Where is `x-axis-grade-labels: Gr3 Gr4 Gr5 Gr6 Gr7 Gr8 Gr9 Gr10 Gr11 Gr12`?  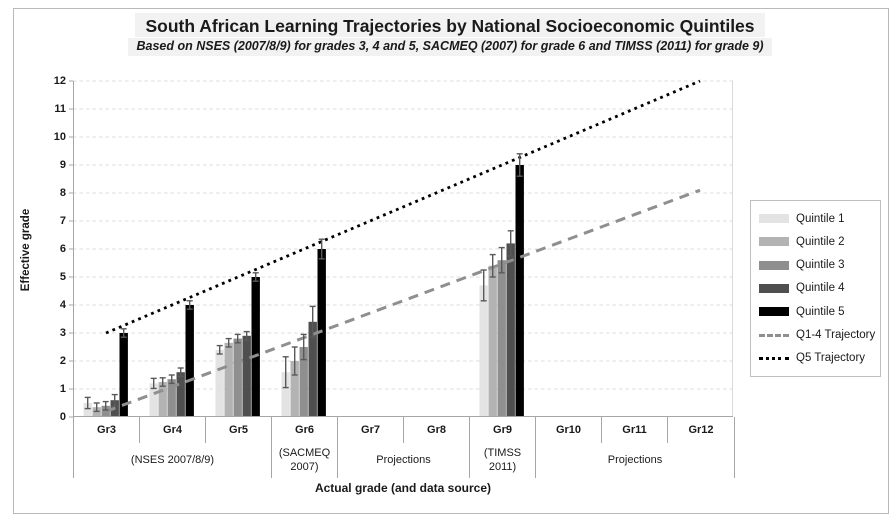
x-axis-grade-labels: Gr3 Gr4 Gr5 Gr6 Gr7 Gr8 Gr9 Gr10 Gr11 Gr12 is located at coordinates (404, 430).